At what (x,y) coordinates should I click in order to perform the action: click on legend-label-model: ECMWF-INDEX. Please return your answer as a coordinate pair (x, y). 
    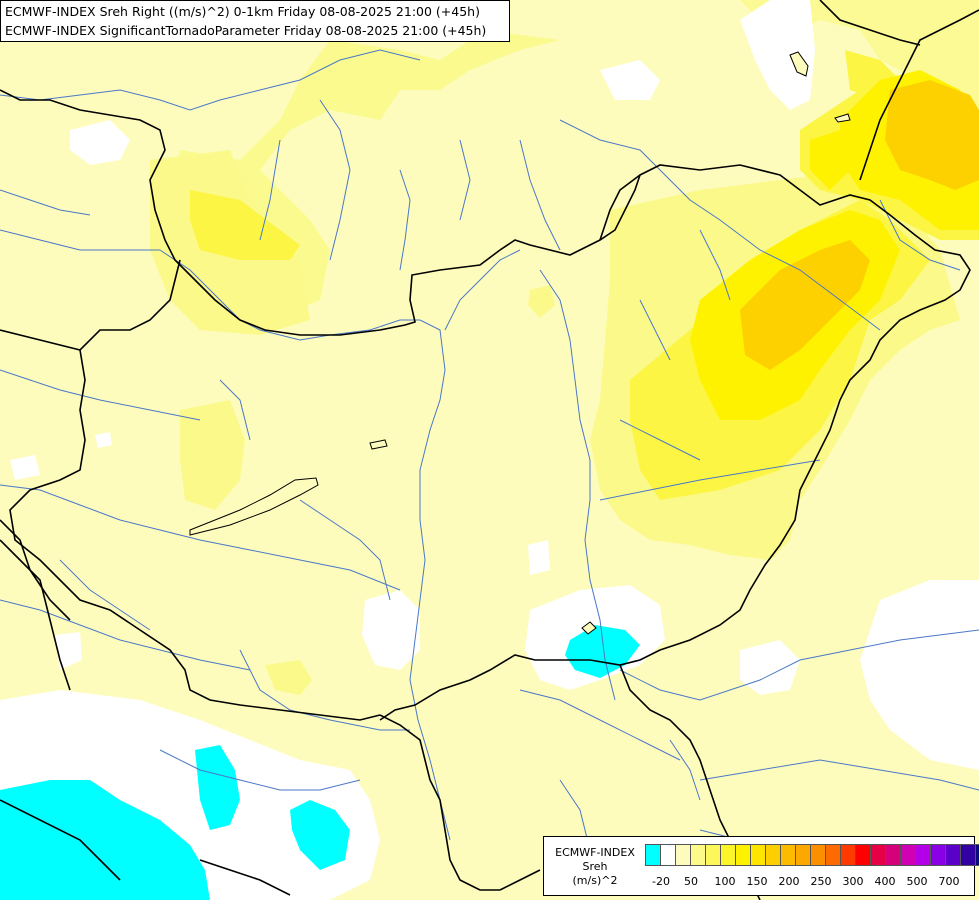
    Looking at the image, I should click on (595, 852).